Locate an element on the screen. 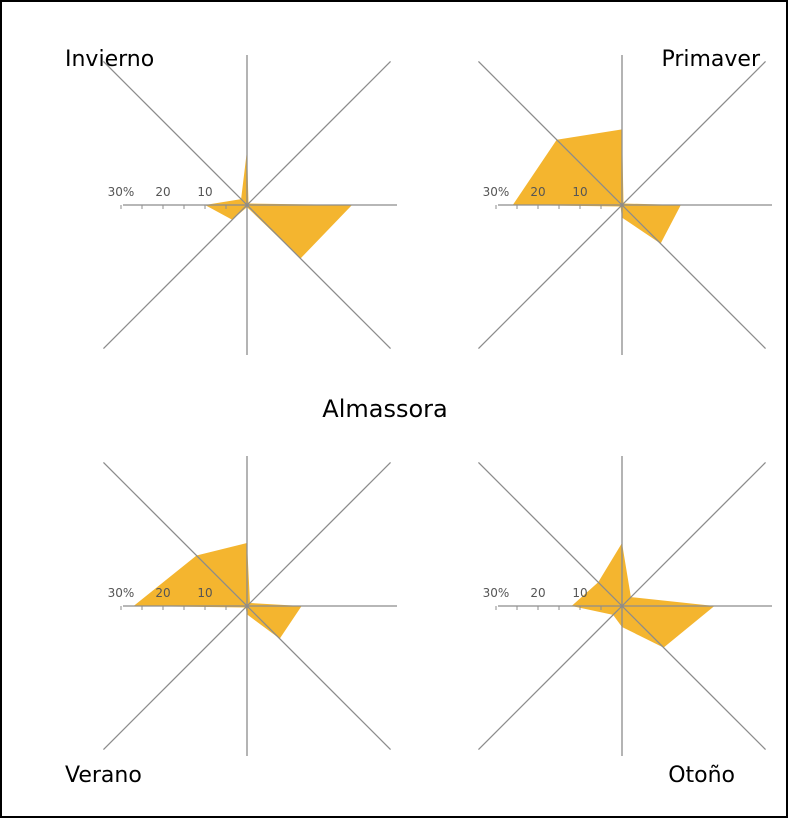 The width and height of the screenshot is (788, 823). panel-title: Otoño is located at coordinates (701, 775).